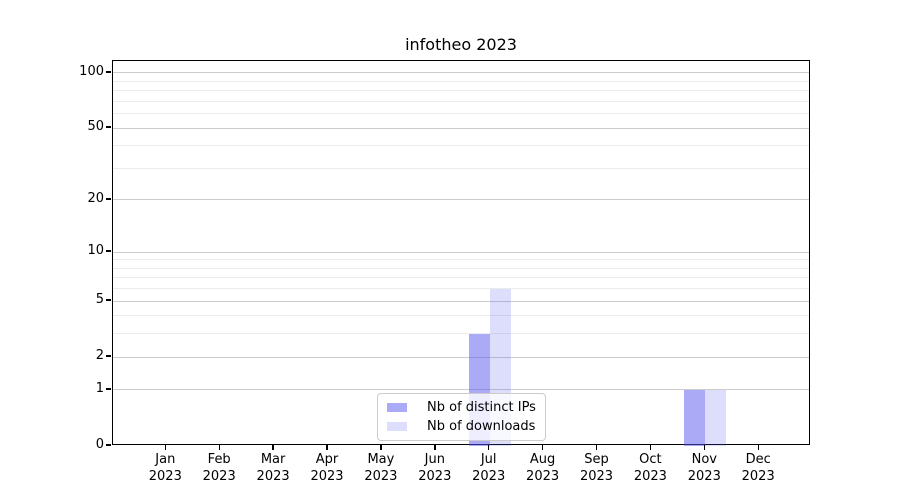 The height and width of the screenshot is (500, 900). Describe the element at coordinates (165, 468) in the screenshot. I see `x-tick-label-jan-2023: Jan 2023` at that location.